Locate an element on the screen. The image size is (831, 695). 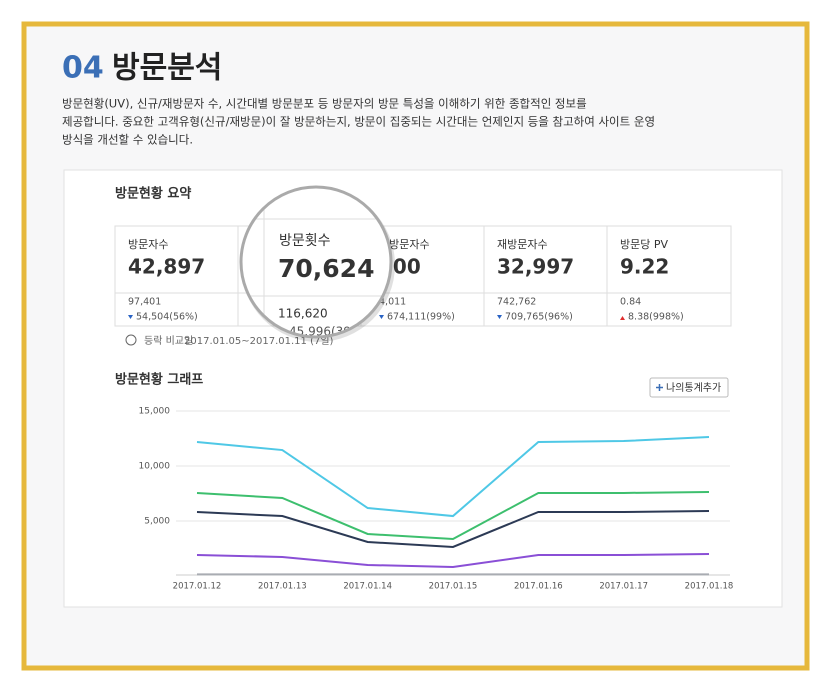
card-change: 8.38(998%) is located at coordinates (656, 317).